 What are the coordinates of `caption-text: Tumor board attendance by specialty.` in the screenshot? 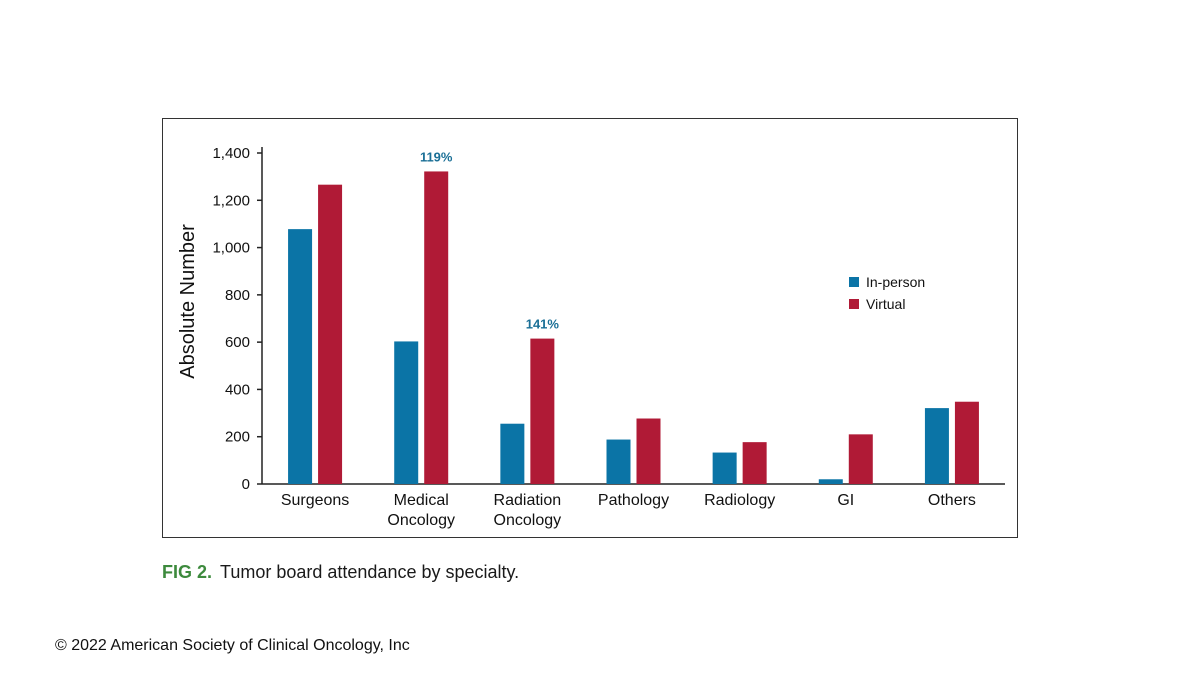 It's located at (370, 572).